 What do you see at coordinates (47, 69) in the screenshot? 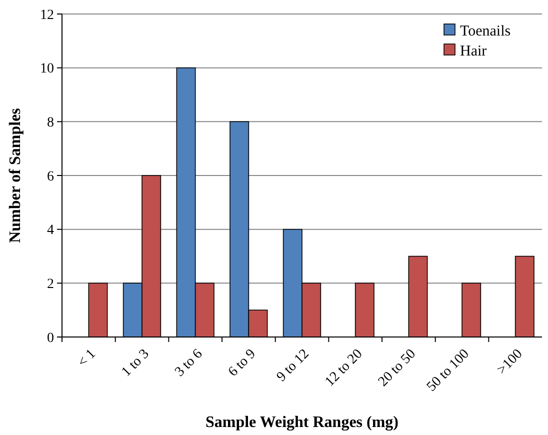
I see `y-tick-label: 10` at bounding box center [47, 69].